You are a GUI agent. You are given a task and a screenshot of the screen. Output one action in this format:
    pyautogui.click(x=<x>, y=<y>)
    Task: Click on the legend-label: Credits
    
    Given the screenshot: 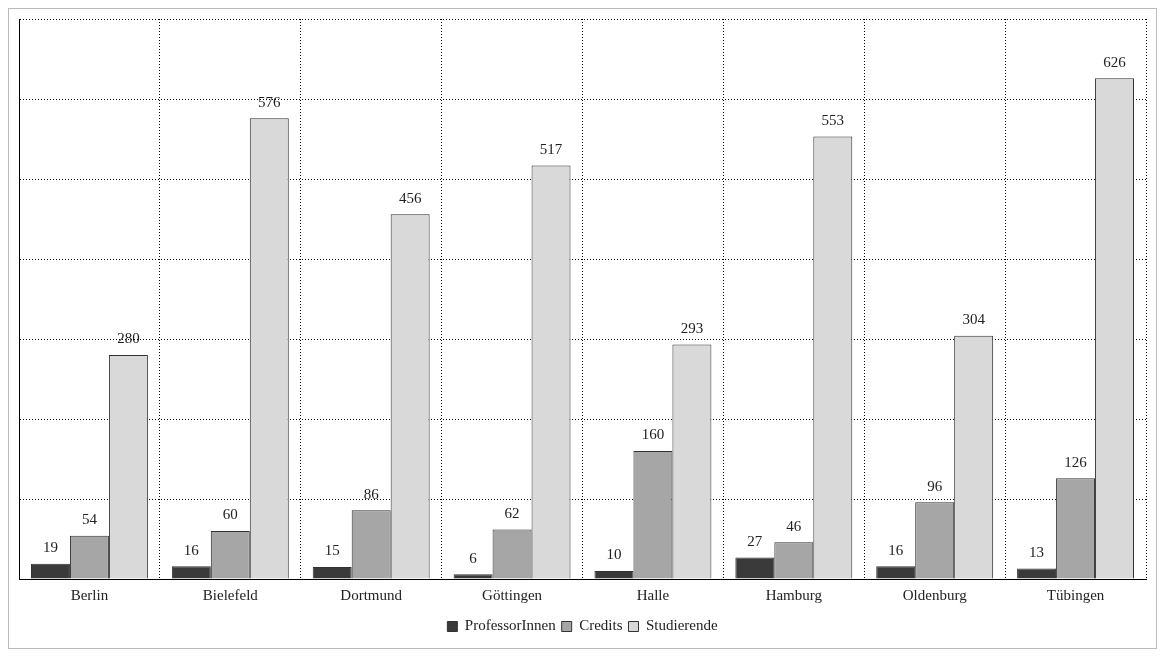 What is the action you would take?
    pyautogui.click(x=601, y=625)
    